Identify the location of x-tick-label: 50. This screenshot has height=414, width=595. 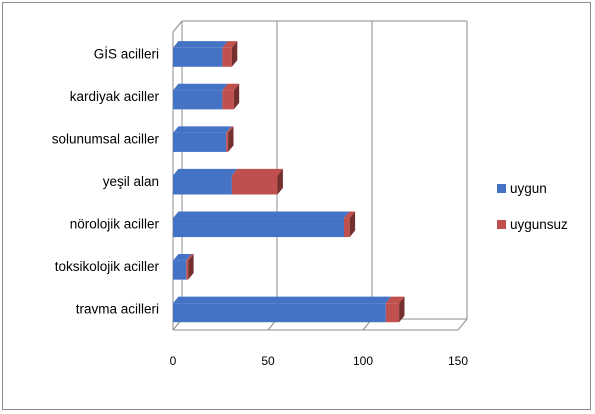
(268, 361).